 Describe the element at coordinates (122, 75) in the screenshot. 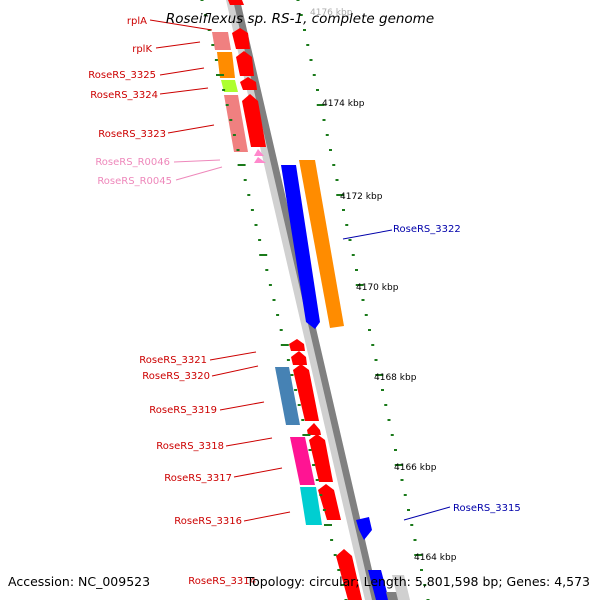

I see `gene-label-RoseRS_3325: RoseRS_3325` at that location.